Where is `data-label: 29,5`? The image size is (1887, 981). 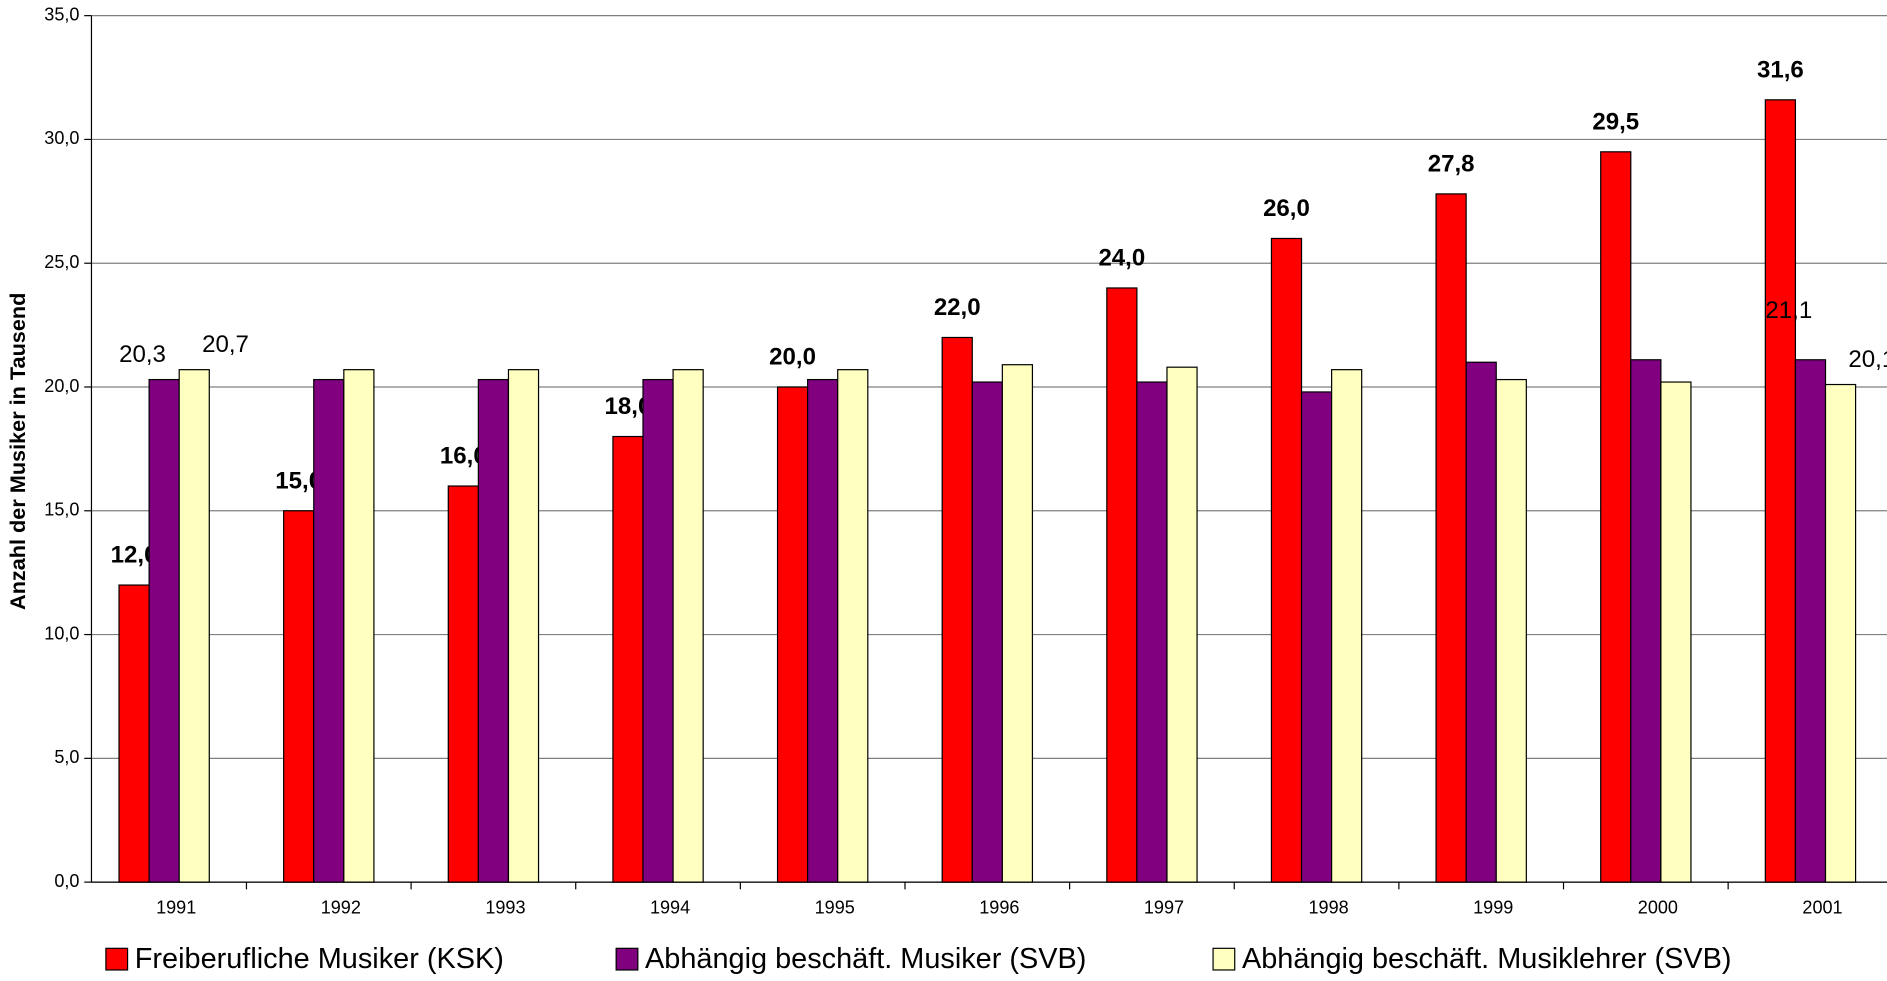 data-label: 29,5 is located at coordinates (1615, 121).